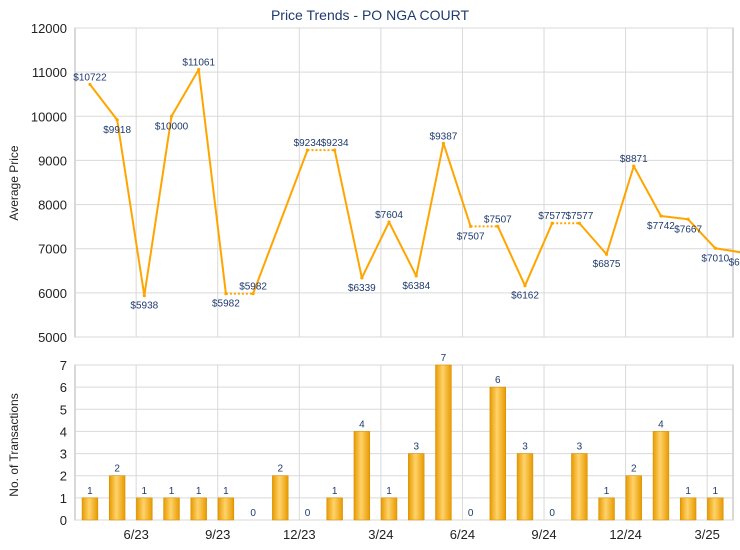 This screenshot has height=550, width=740. I want to click on count-y-tick-label: 3, so click(63, 454).